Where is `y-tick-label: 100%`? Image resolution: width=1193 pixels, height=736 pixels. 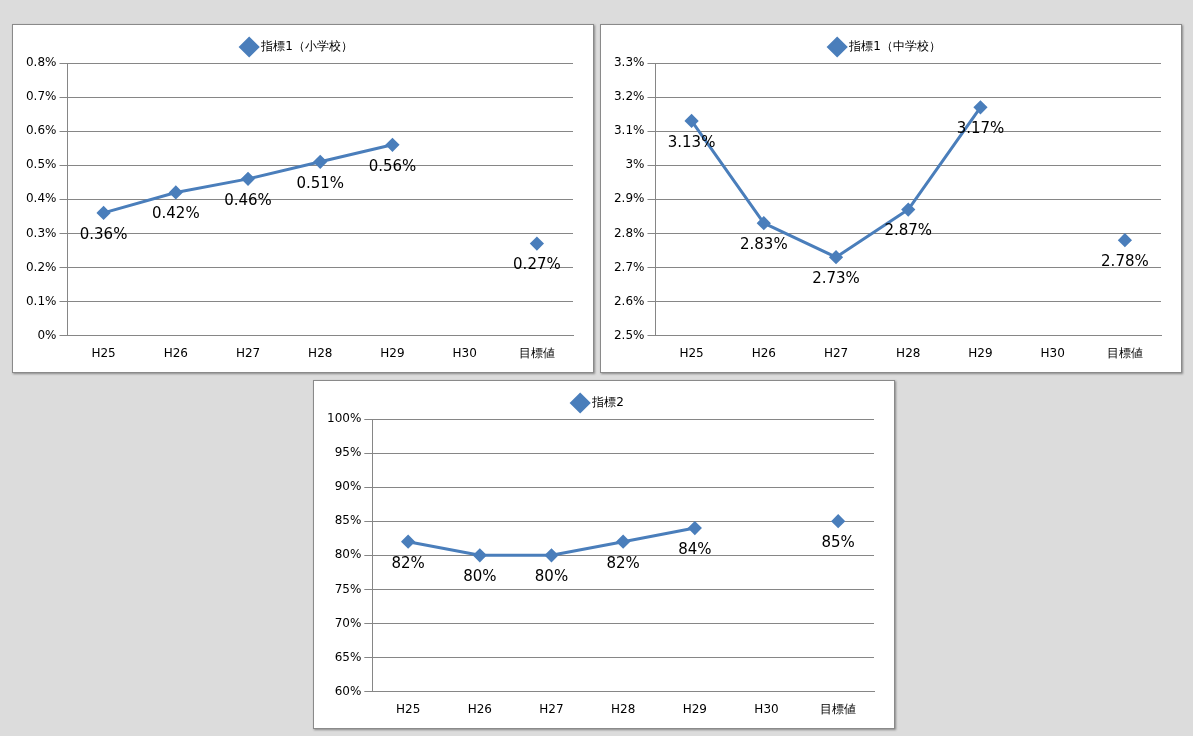 y-tick-label: 100% is located at coordinates (344, 418).